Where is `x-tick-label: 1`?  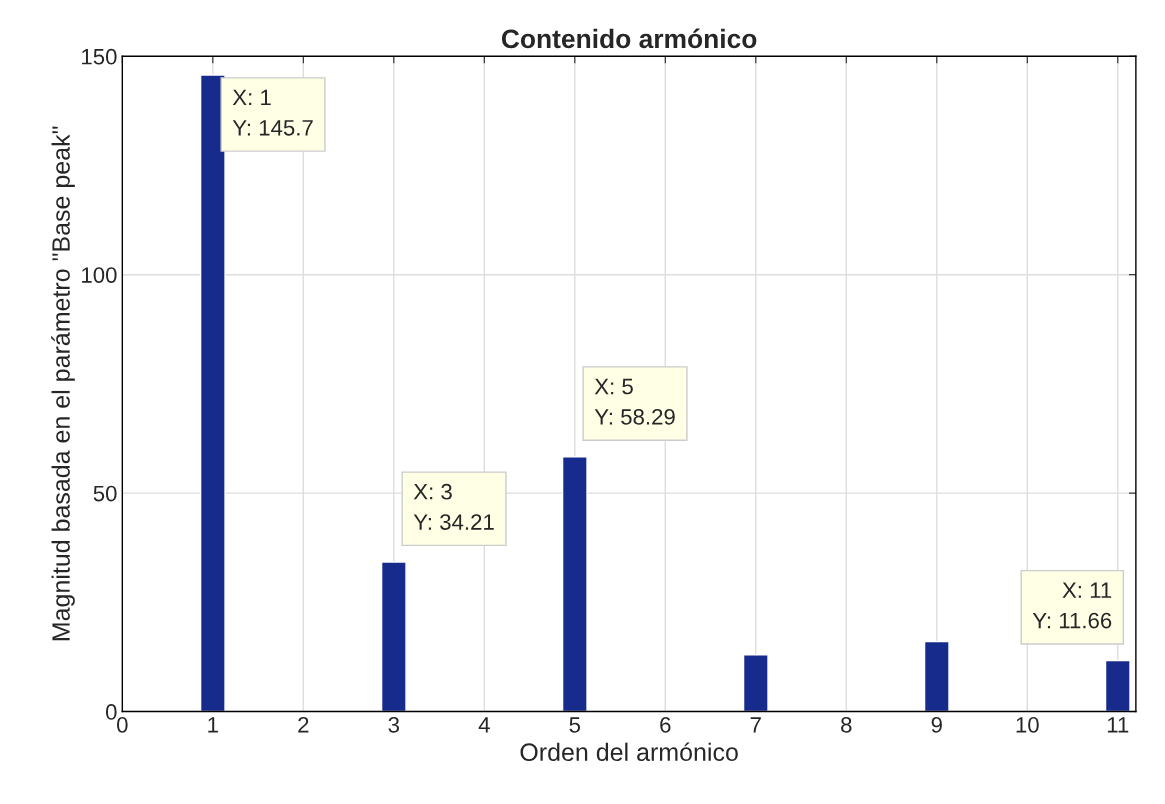 x-tick-label: 1 is located at coordinates (213, 725).